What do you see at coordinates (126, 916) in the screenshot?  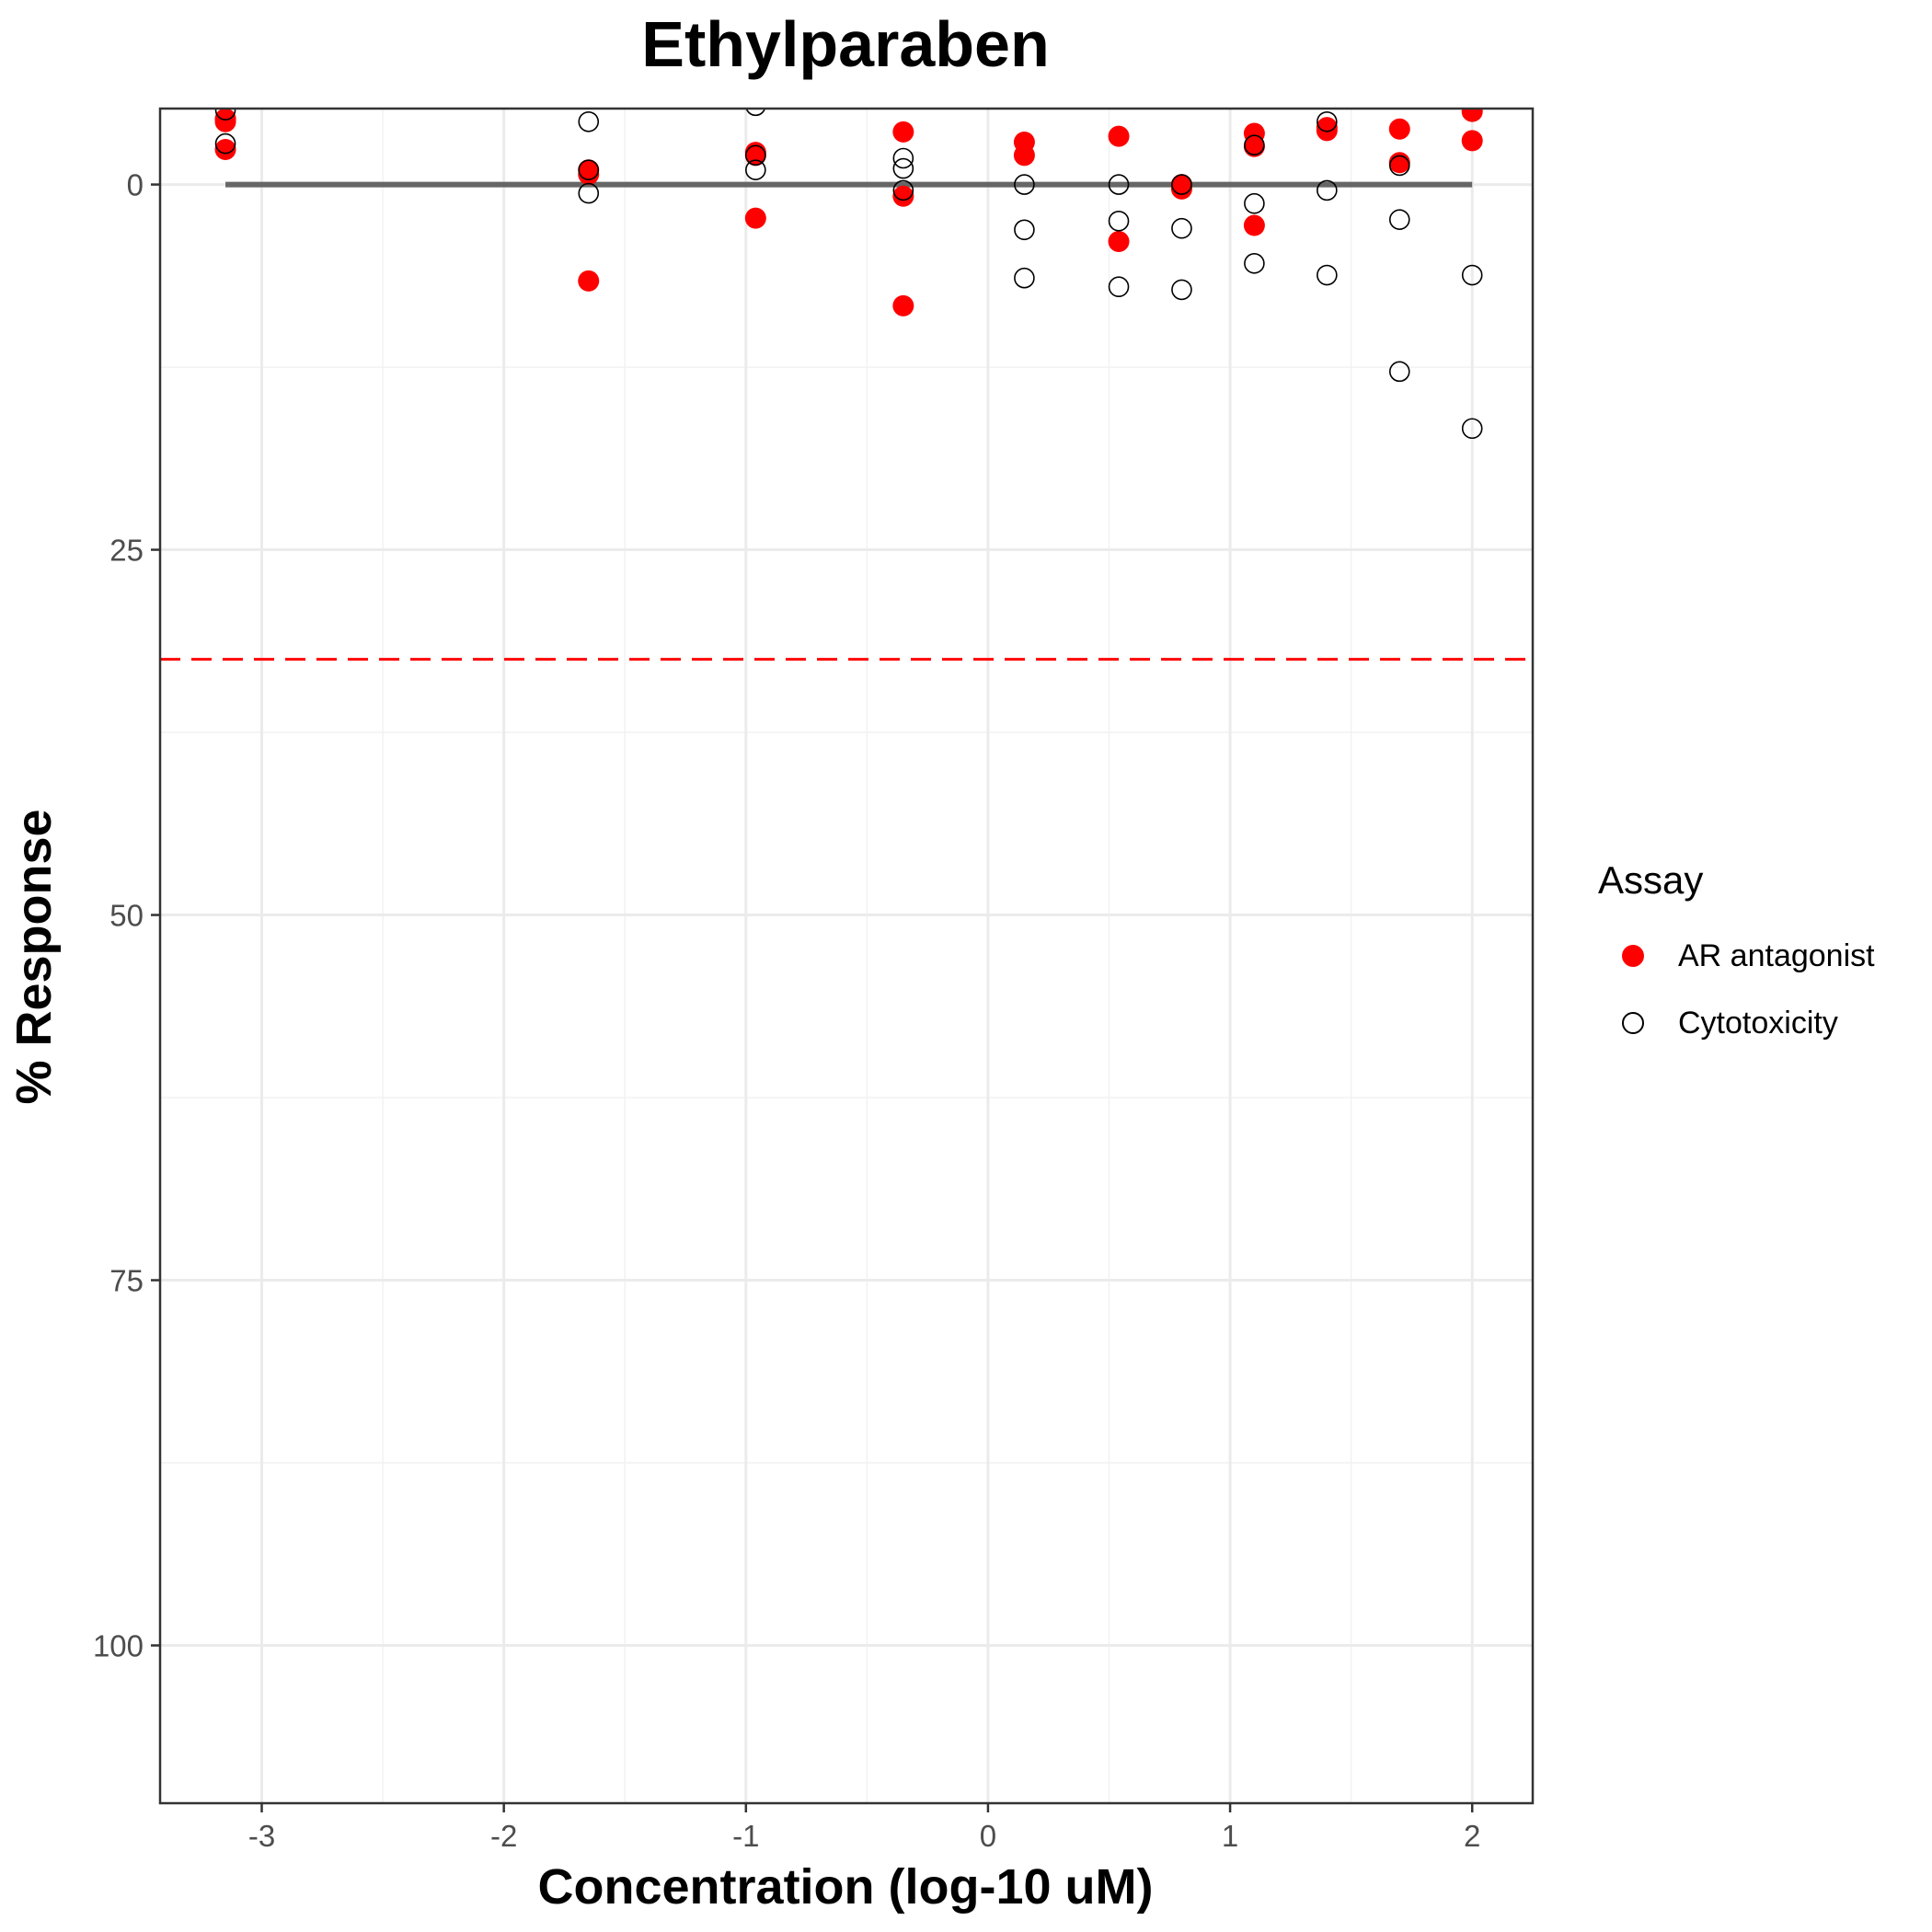 I see `y-tick-label: 50` at bounding box center [126, 916].